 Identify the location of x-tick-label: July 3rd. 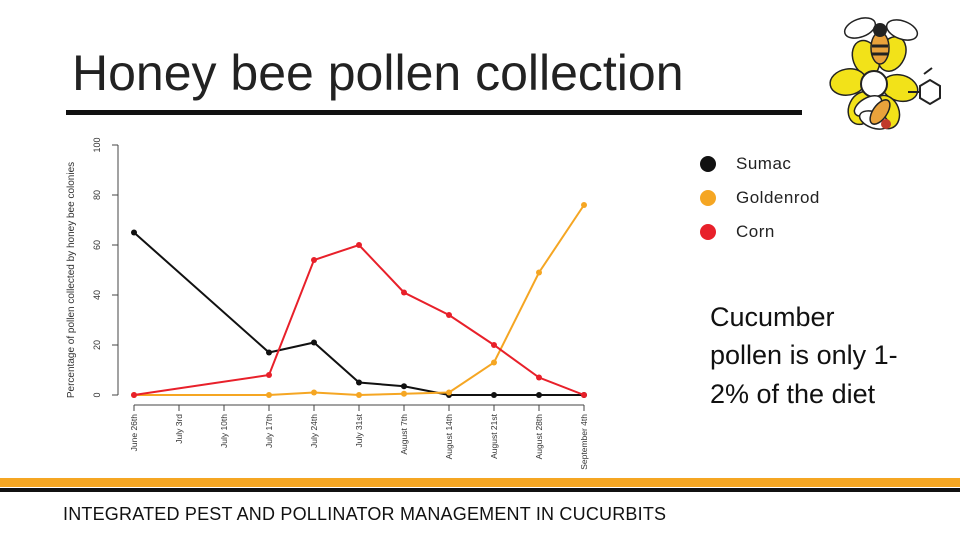
(179, 429).